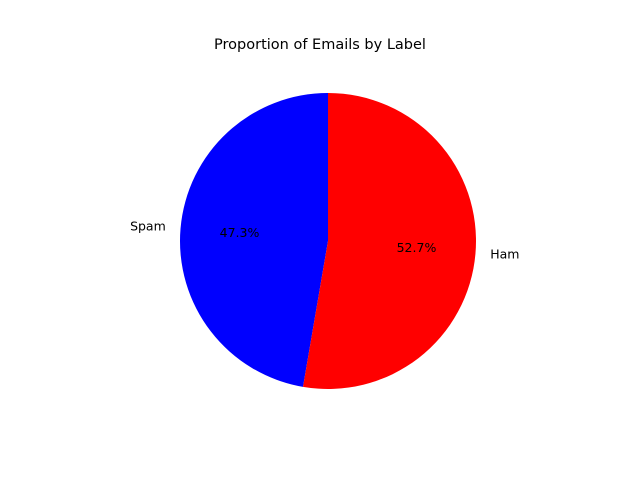 This screenshot has height=480, width=640. Describe the element at coordinates (504, 253) in the screenshot. I see `pie-category-label-ham: Ham` at that location.